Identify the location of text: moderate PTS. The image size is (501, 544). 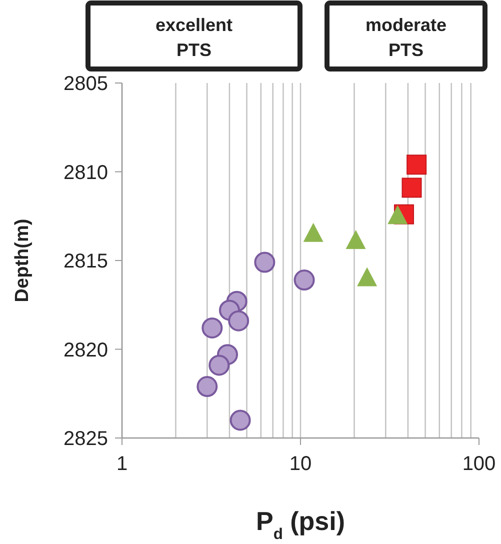
(406, 37).